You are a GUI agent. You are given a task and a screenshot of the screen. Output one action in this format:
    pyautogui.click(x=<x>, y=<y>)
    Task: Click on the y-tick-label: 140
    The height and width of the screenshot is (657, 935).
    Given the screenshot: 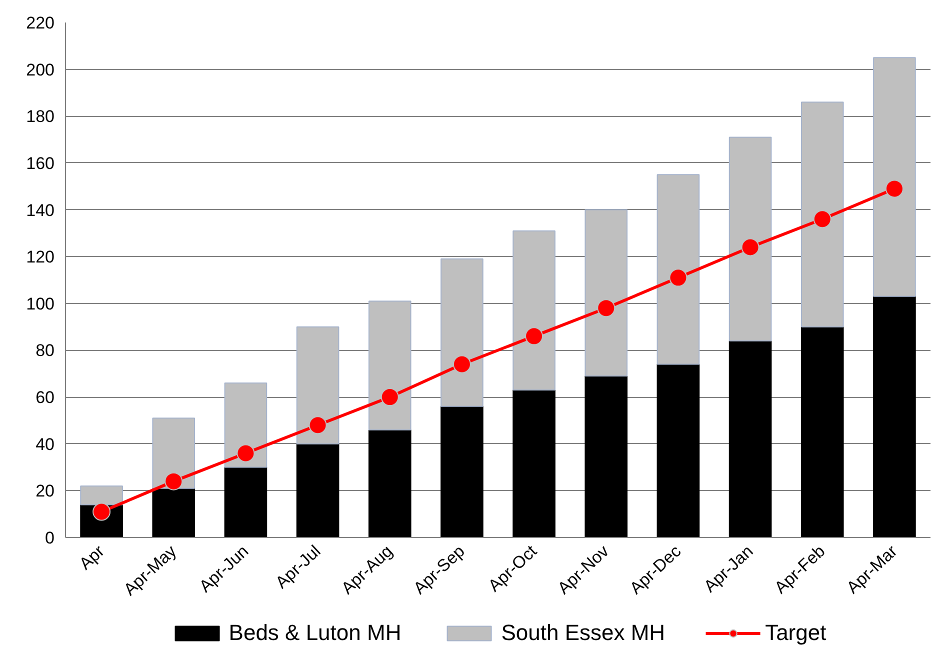 What is the action you would take?
    pyautogui.click(x=40, y=210)
    